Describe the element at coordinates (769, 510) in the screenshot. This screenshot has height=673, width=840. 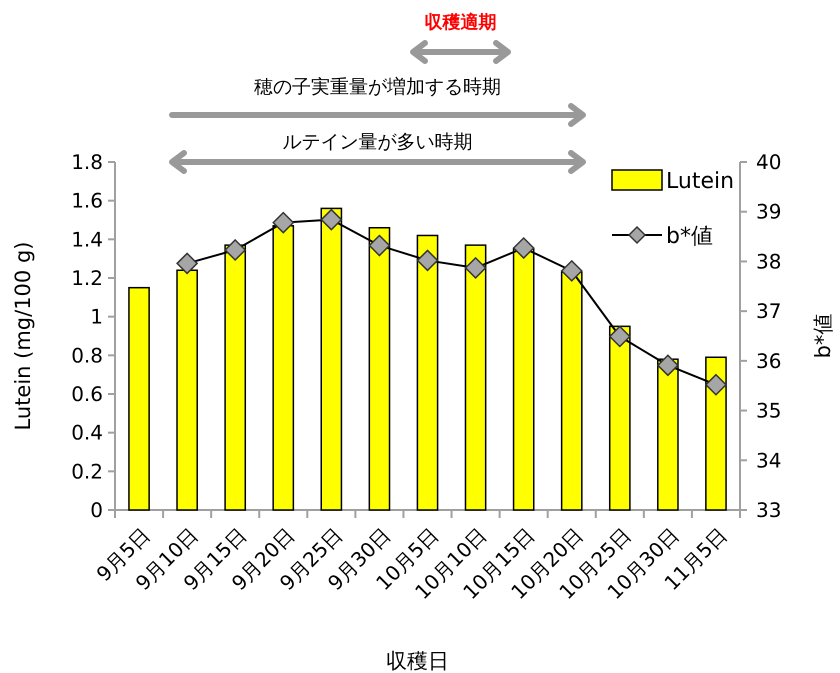
I see `y2-tick-label: 33` at that location.